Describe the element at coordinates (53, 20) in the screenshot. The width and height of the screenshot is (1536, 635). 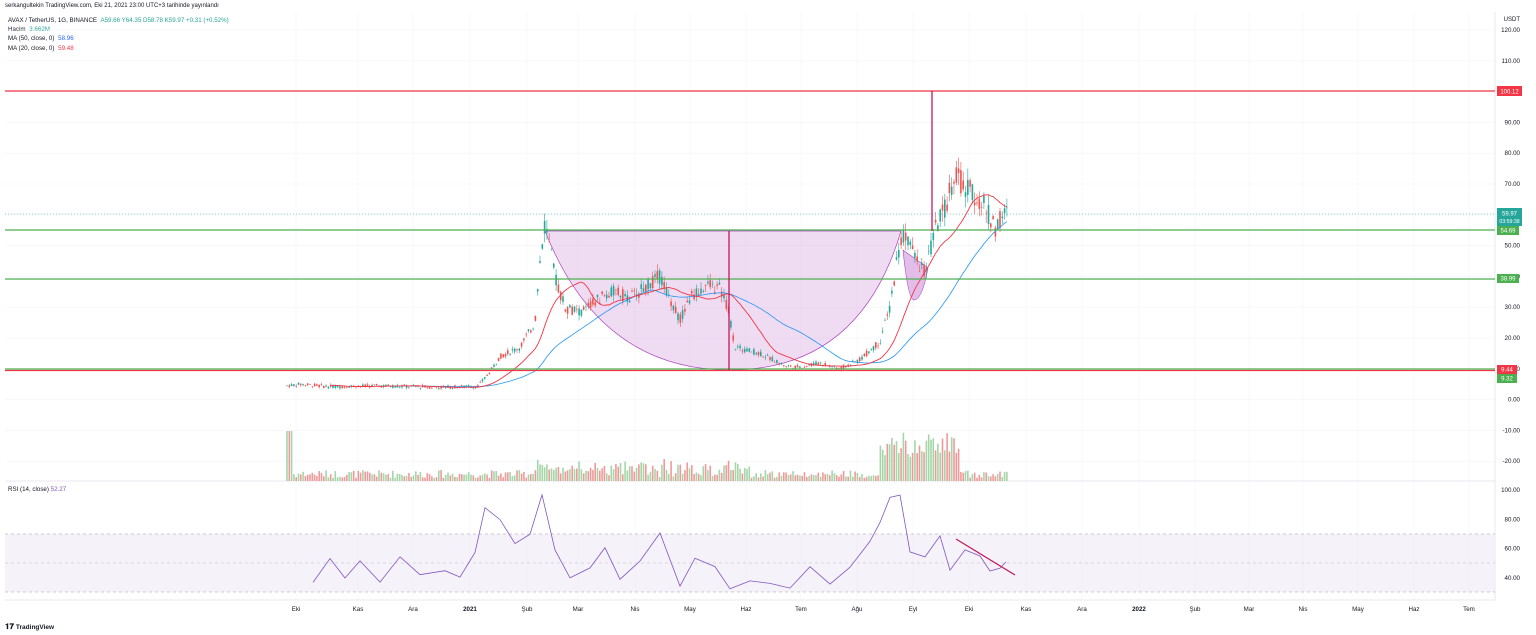
I see `symbol-title: AVAX / TetherUS, 1G, BINANCE` at that location.